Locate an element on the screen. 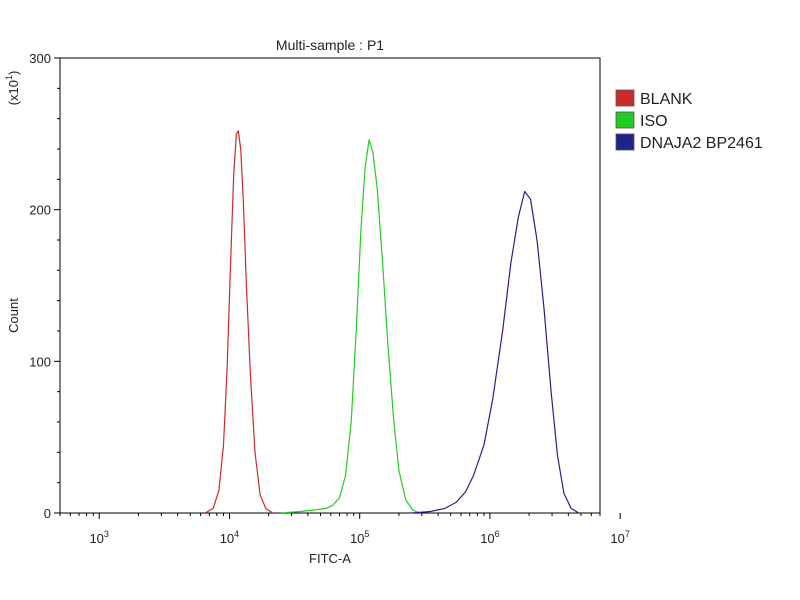 This screenshot has width=800, height=600. x-tick-label-0: 10³ is located at coordinates (98, 537).